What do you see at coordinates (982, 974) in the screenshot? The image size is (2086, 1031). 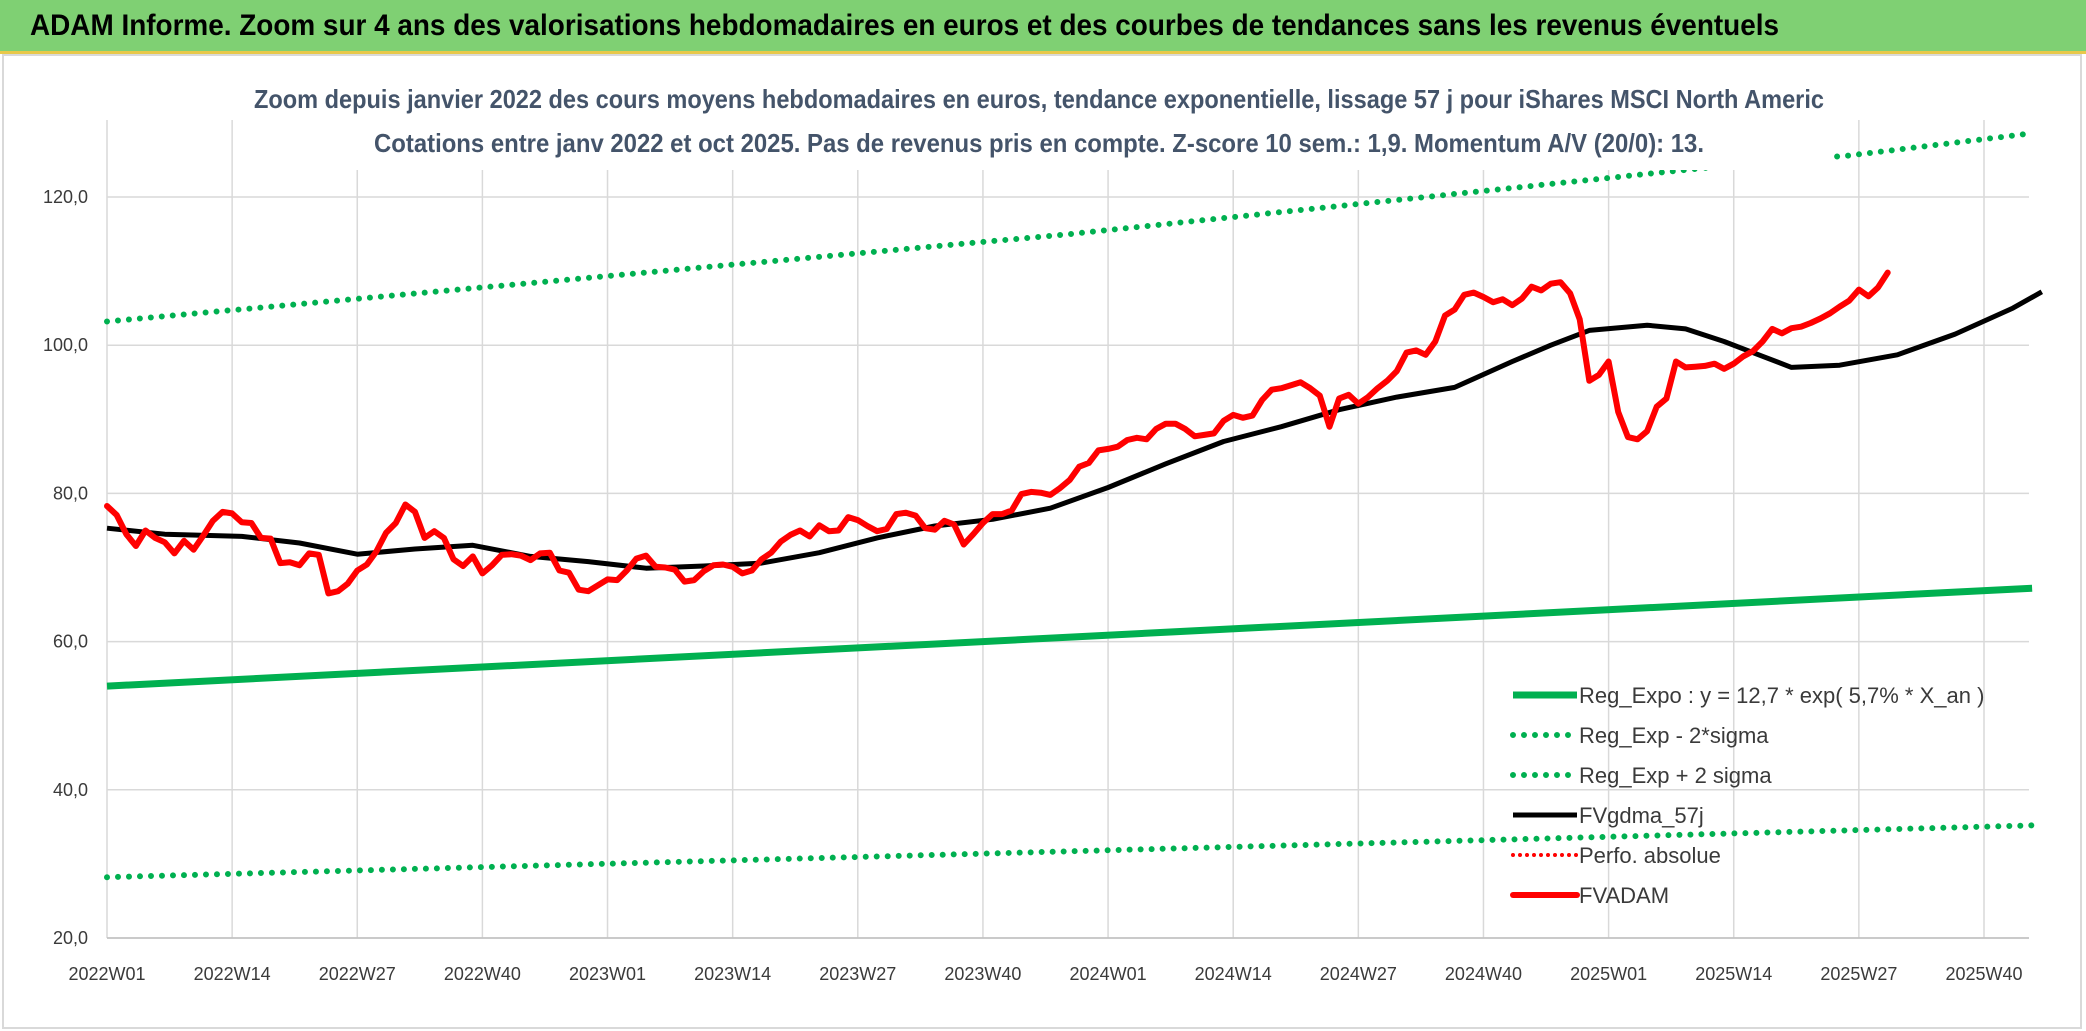 I see `x-tick-label: 2023W40` at bounding box center [982, 974].